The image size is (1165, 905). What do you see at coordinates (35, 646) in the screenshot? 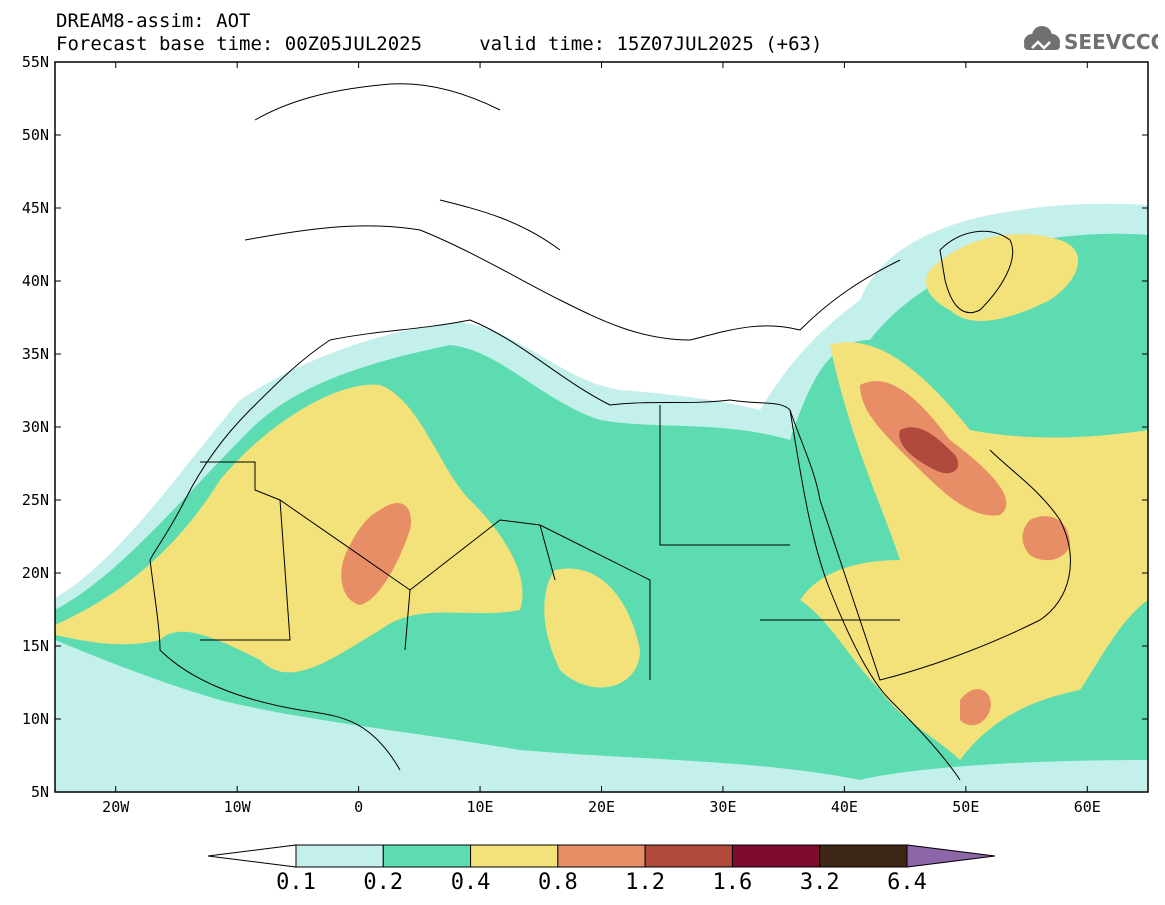
I see `y-tick-label: 15N` at bounding box center [35, 646].